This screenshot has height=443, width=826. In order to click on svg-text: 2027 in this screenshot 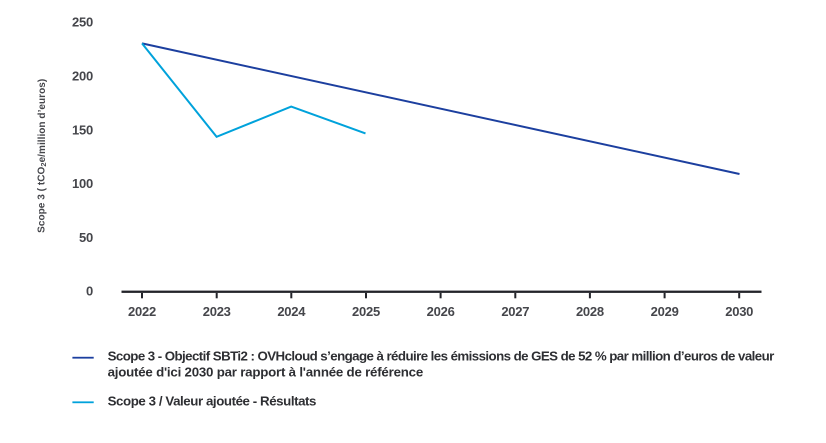, I will do `click(515, 311)`.